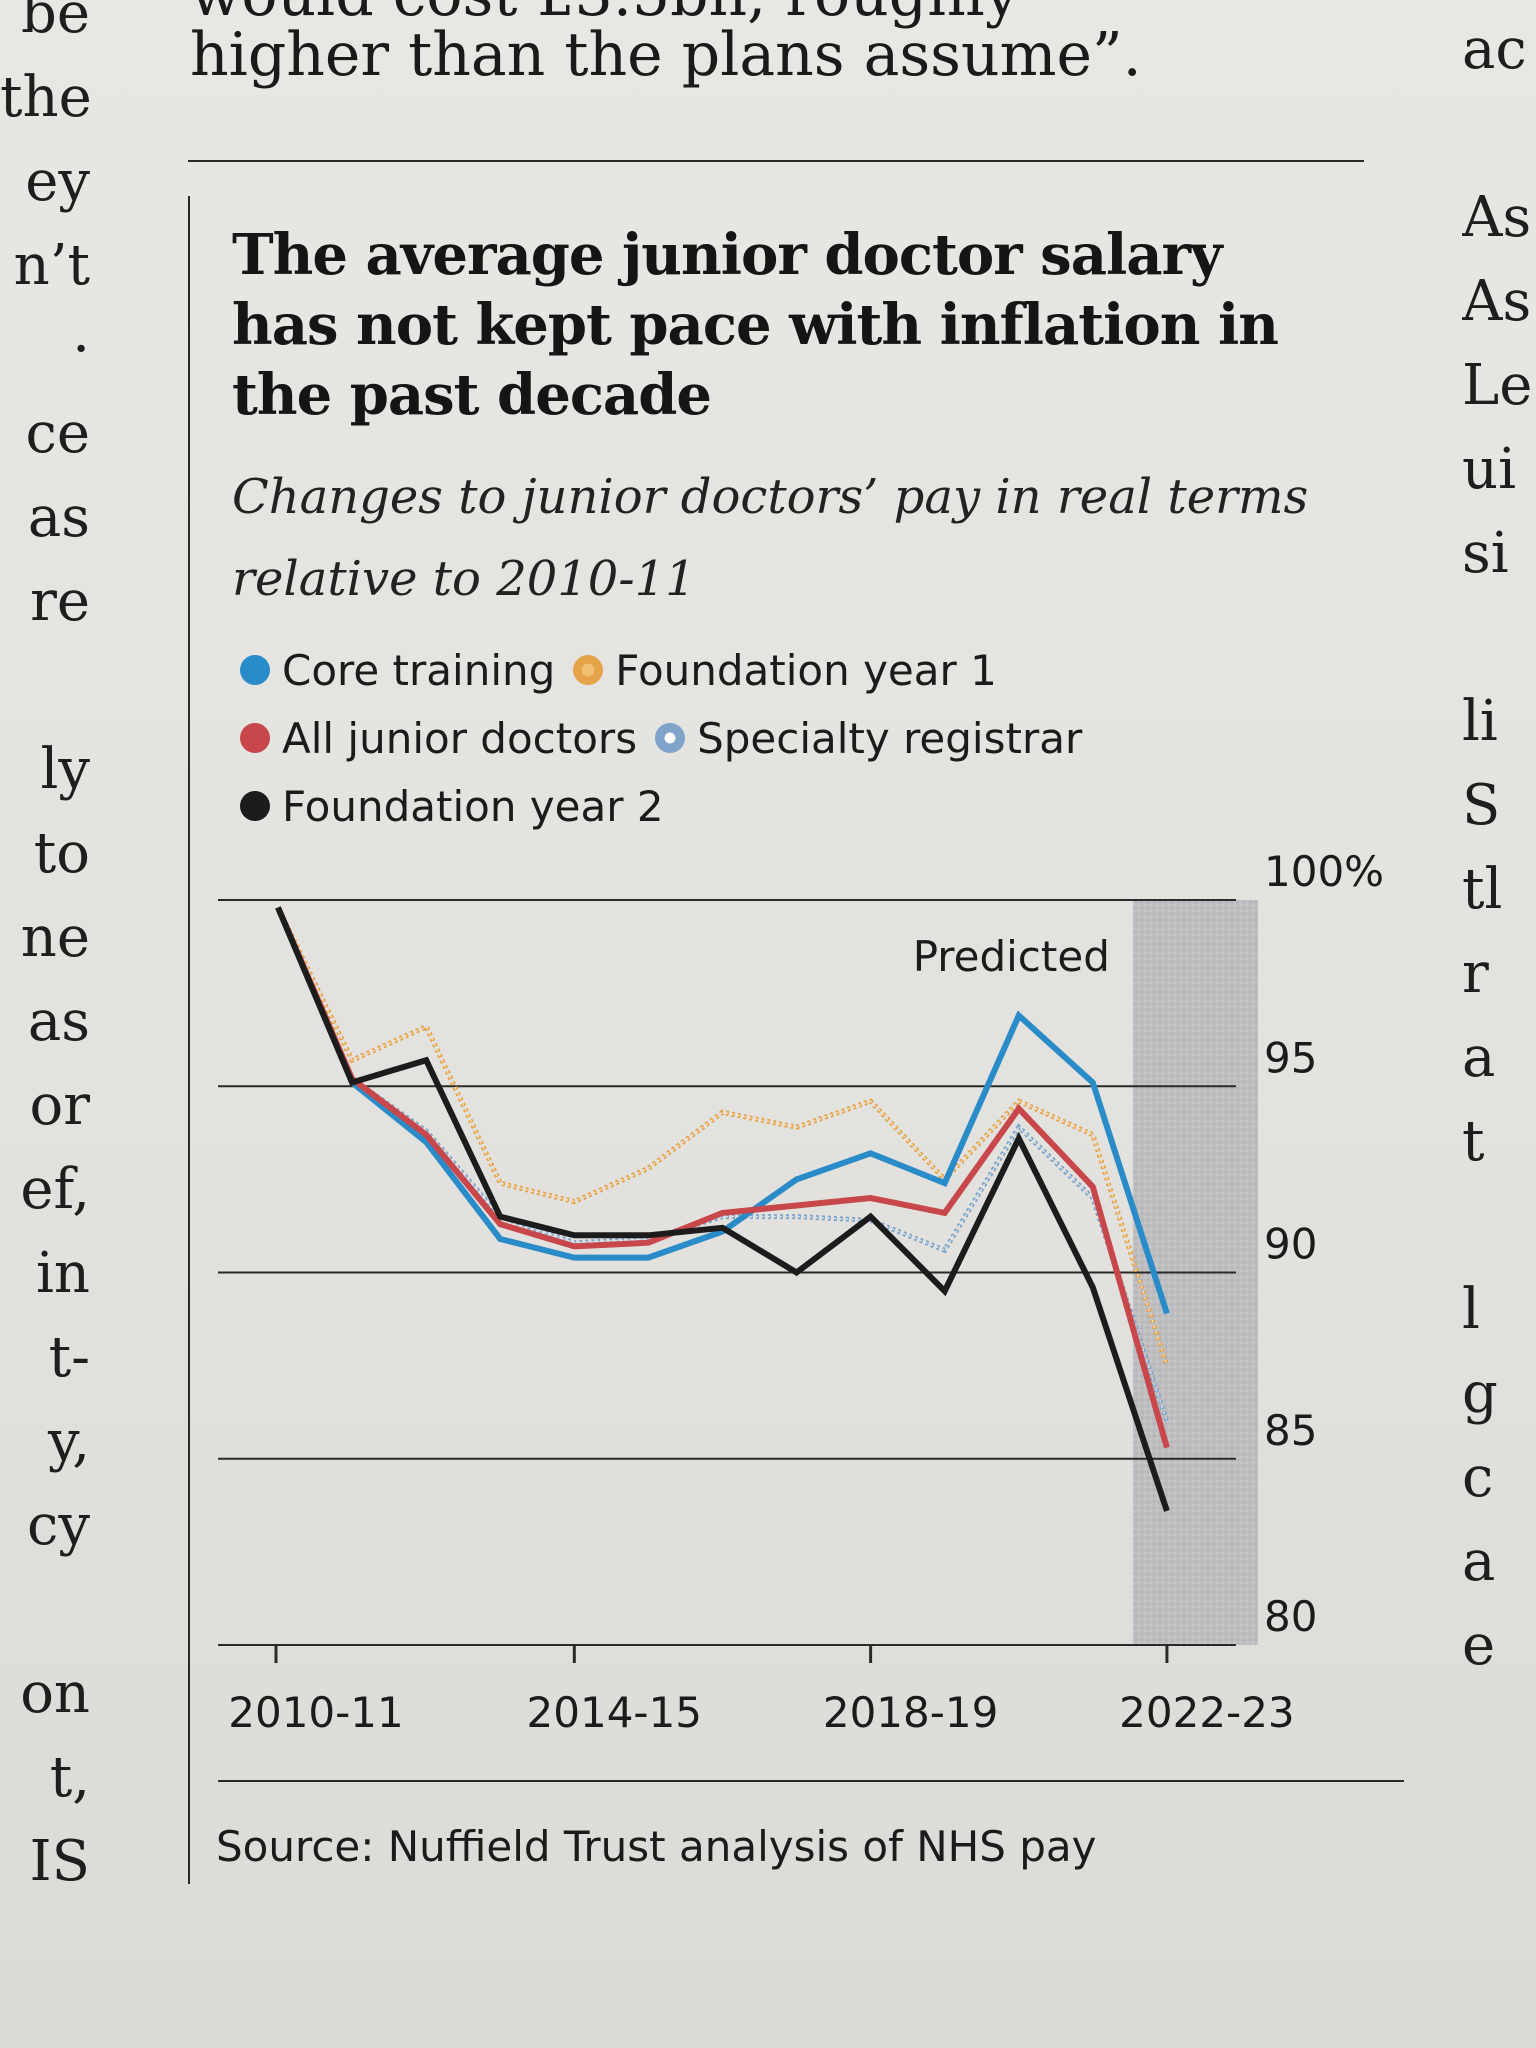 This screenshot has height=2048, width=1536. What do you see at coordinates (45, 97) in the screenshot?
I see `left-article-line: the` at bounding box center [45, 97].